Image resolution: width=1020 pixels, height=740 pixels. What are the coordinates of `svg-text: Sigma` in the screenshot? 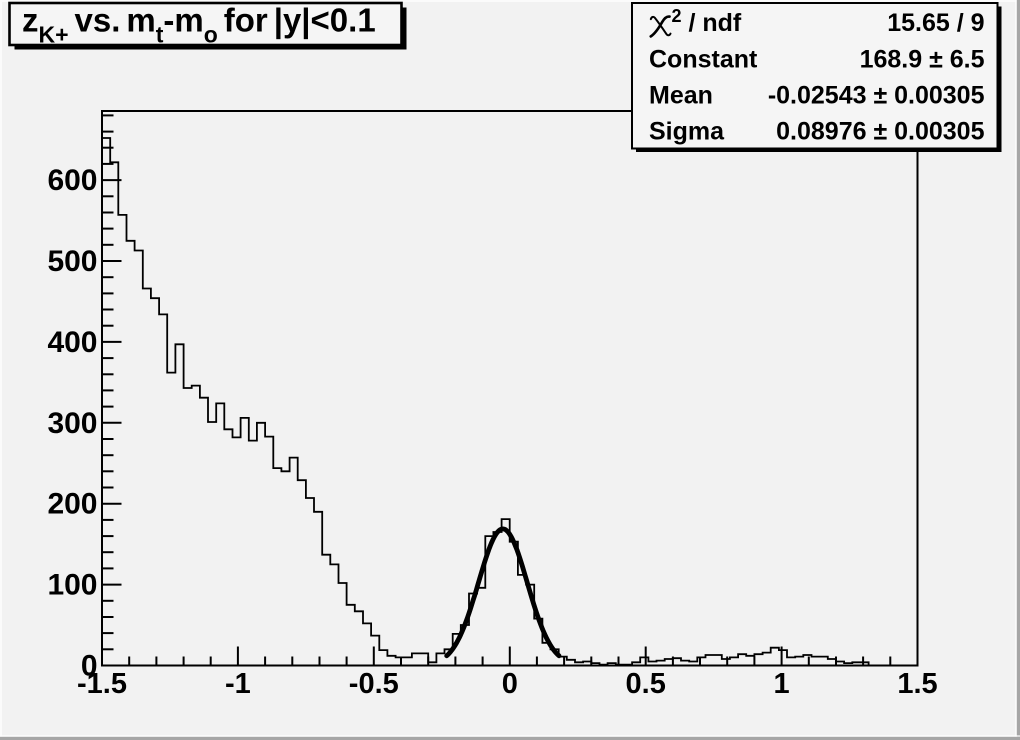 It's located at (687, 132).